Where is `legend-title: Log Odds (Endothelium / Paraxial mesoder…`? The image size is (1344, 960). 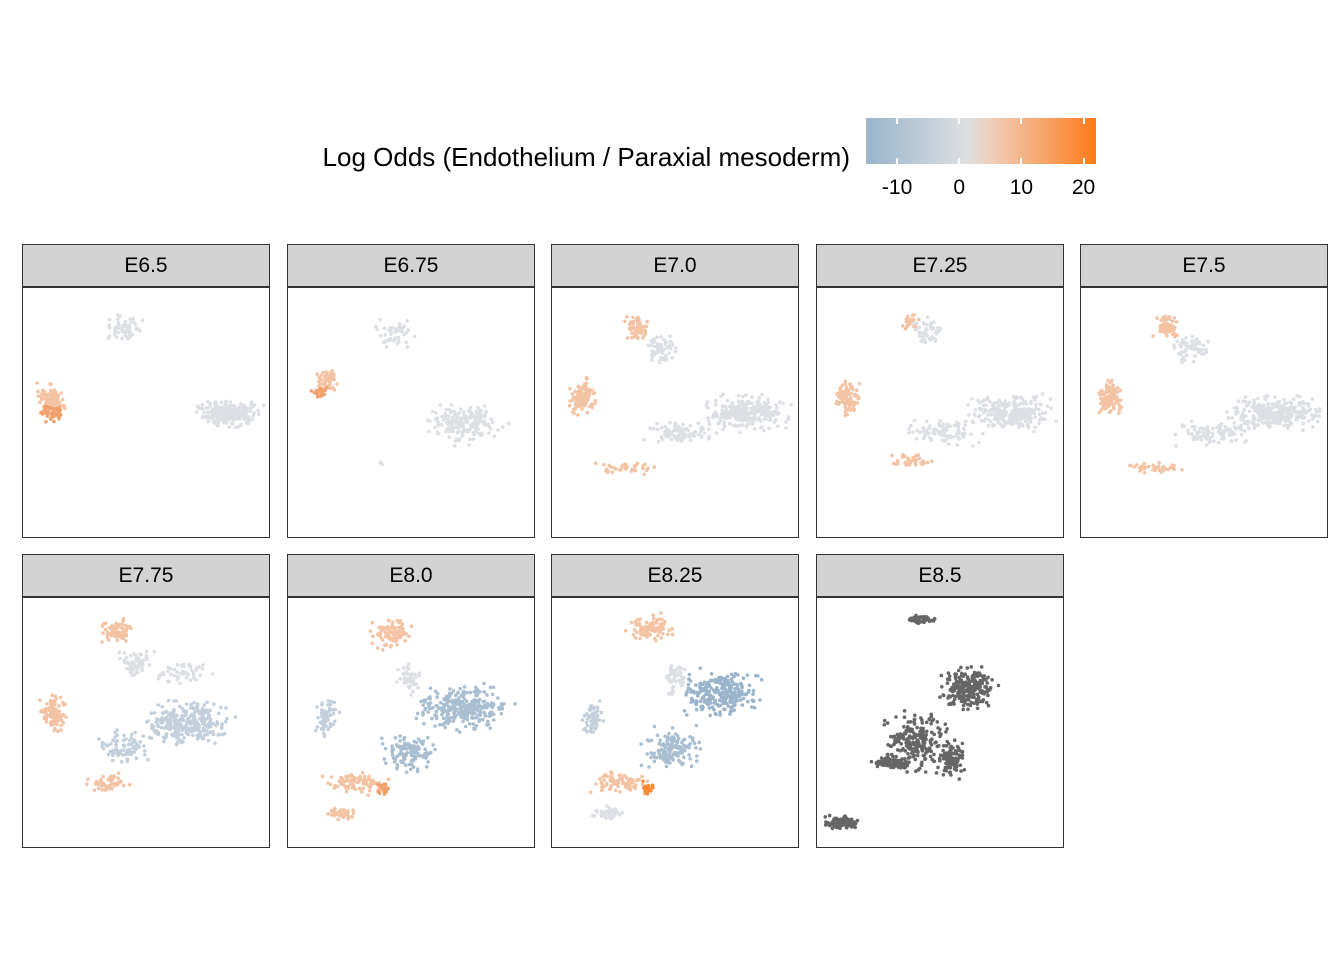
legend-title: Log Odds (Endothelium / Paraxial mesoder… is located at coordinates (586, 157).